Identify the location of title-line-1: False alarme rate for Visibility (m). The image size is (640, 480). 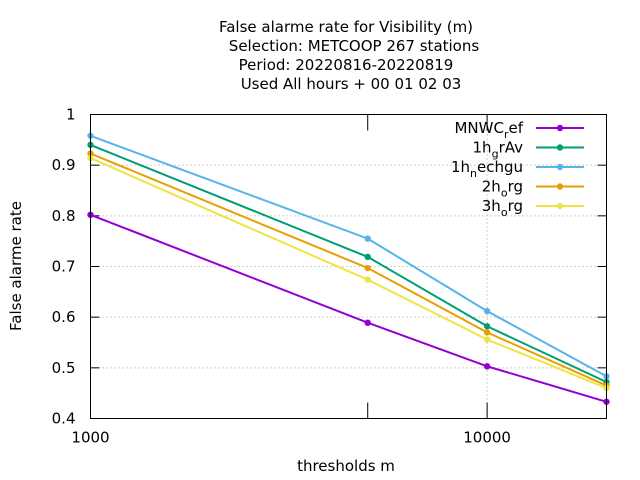
(346, 27).